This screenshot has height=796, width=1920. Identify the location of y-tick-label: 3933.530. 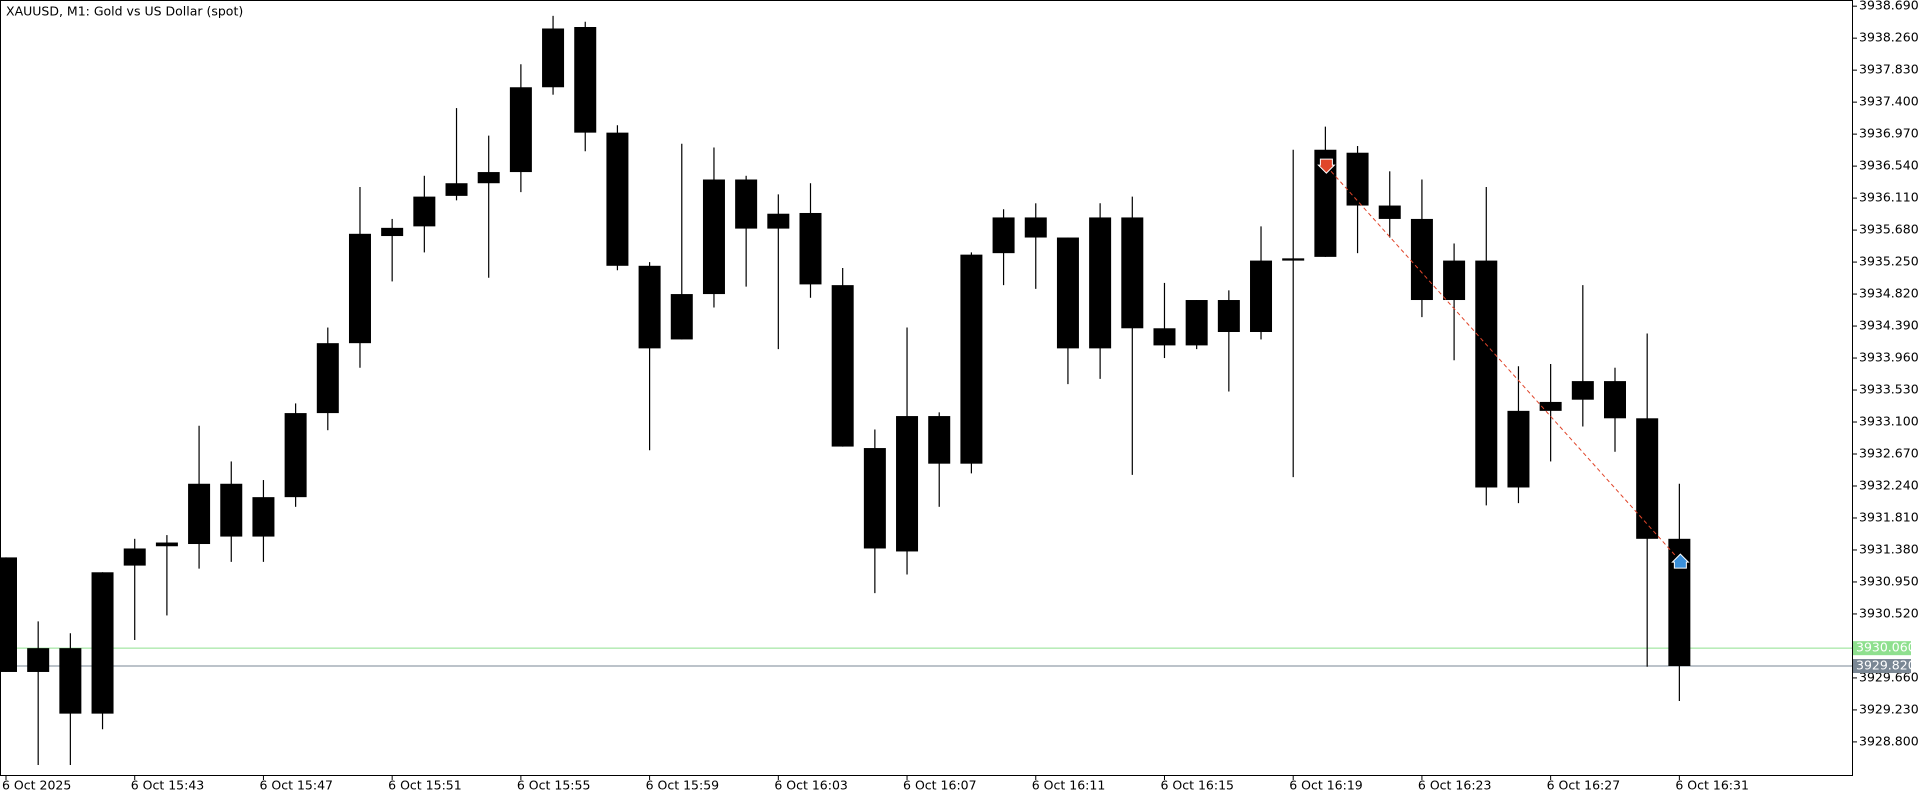
(1889, 389).